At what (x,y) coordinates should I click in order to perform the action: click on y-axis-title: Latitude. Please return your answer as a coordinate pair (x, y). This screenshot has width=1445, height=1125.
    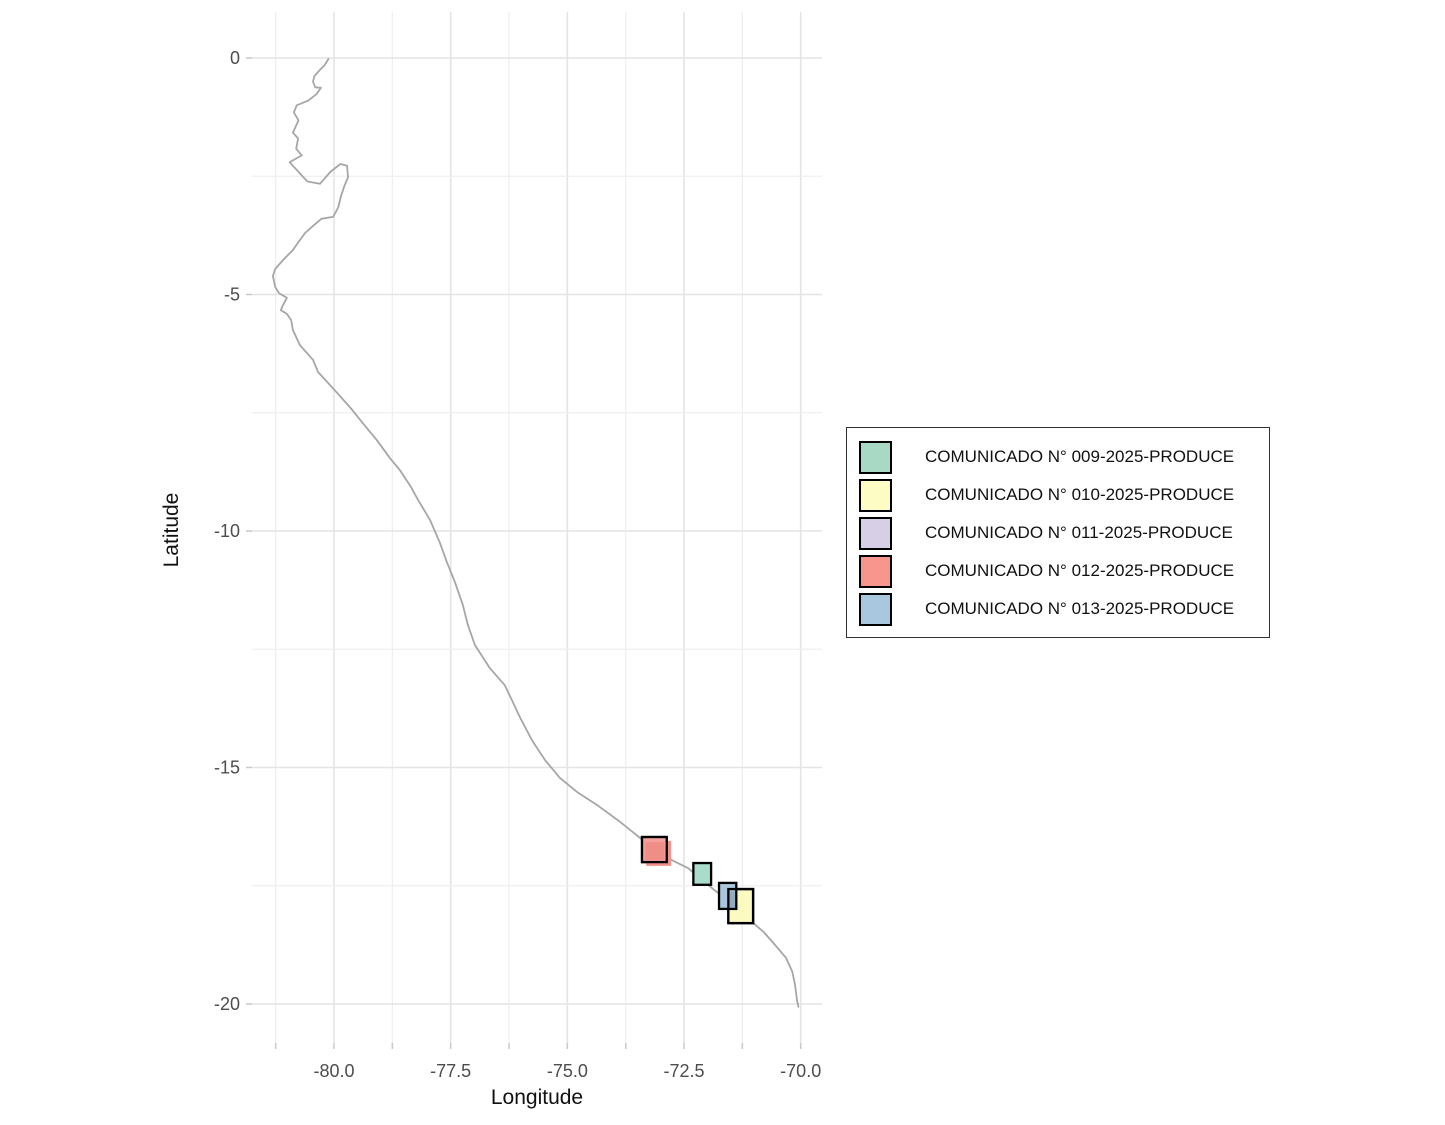
    Looking at the image, I should click on (171, 530).